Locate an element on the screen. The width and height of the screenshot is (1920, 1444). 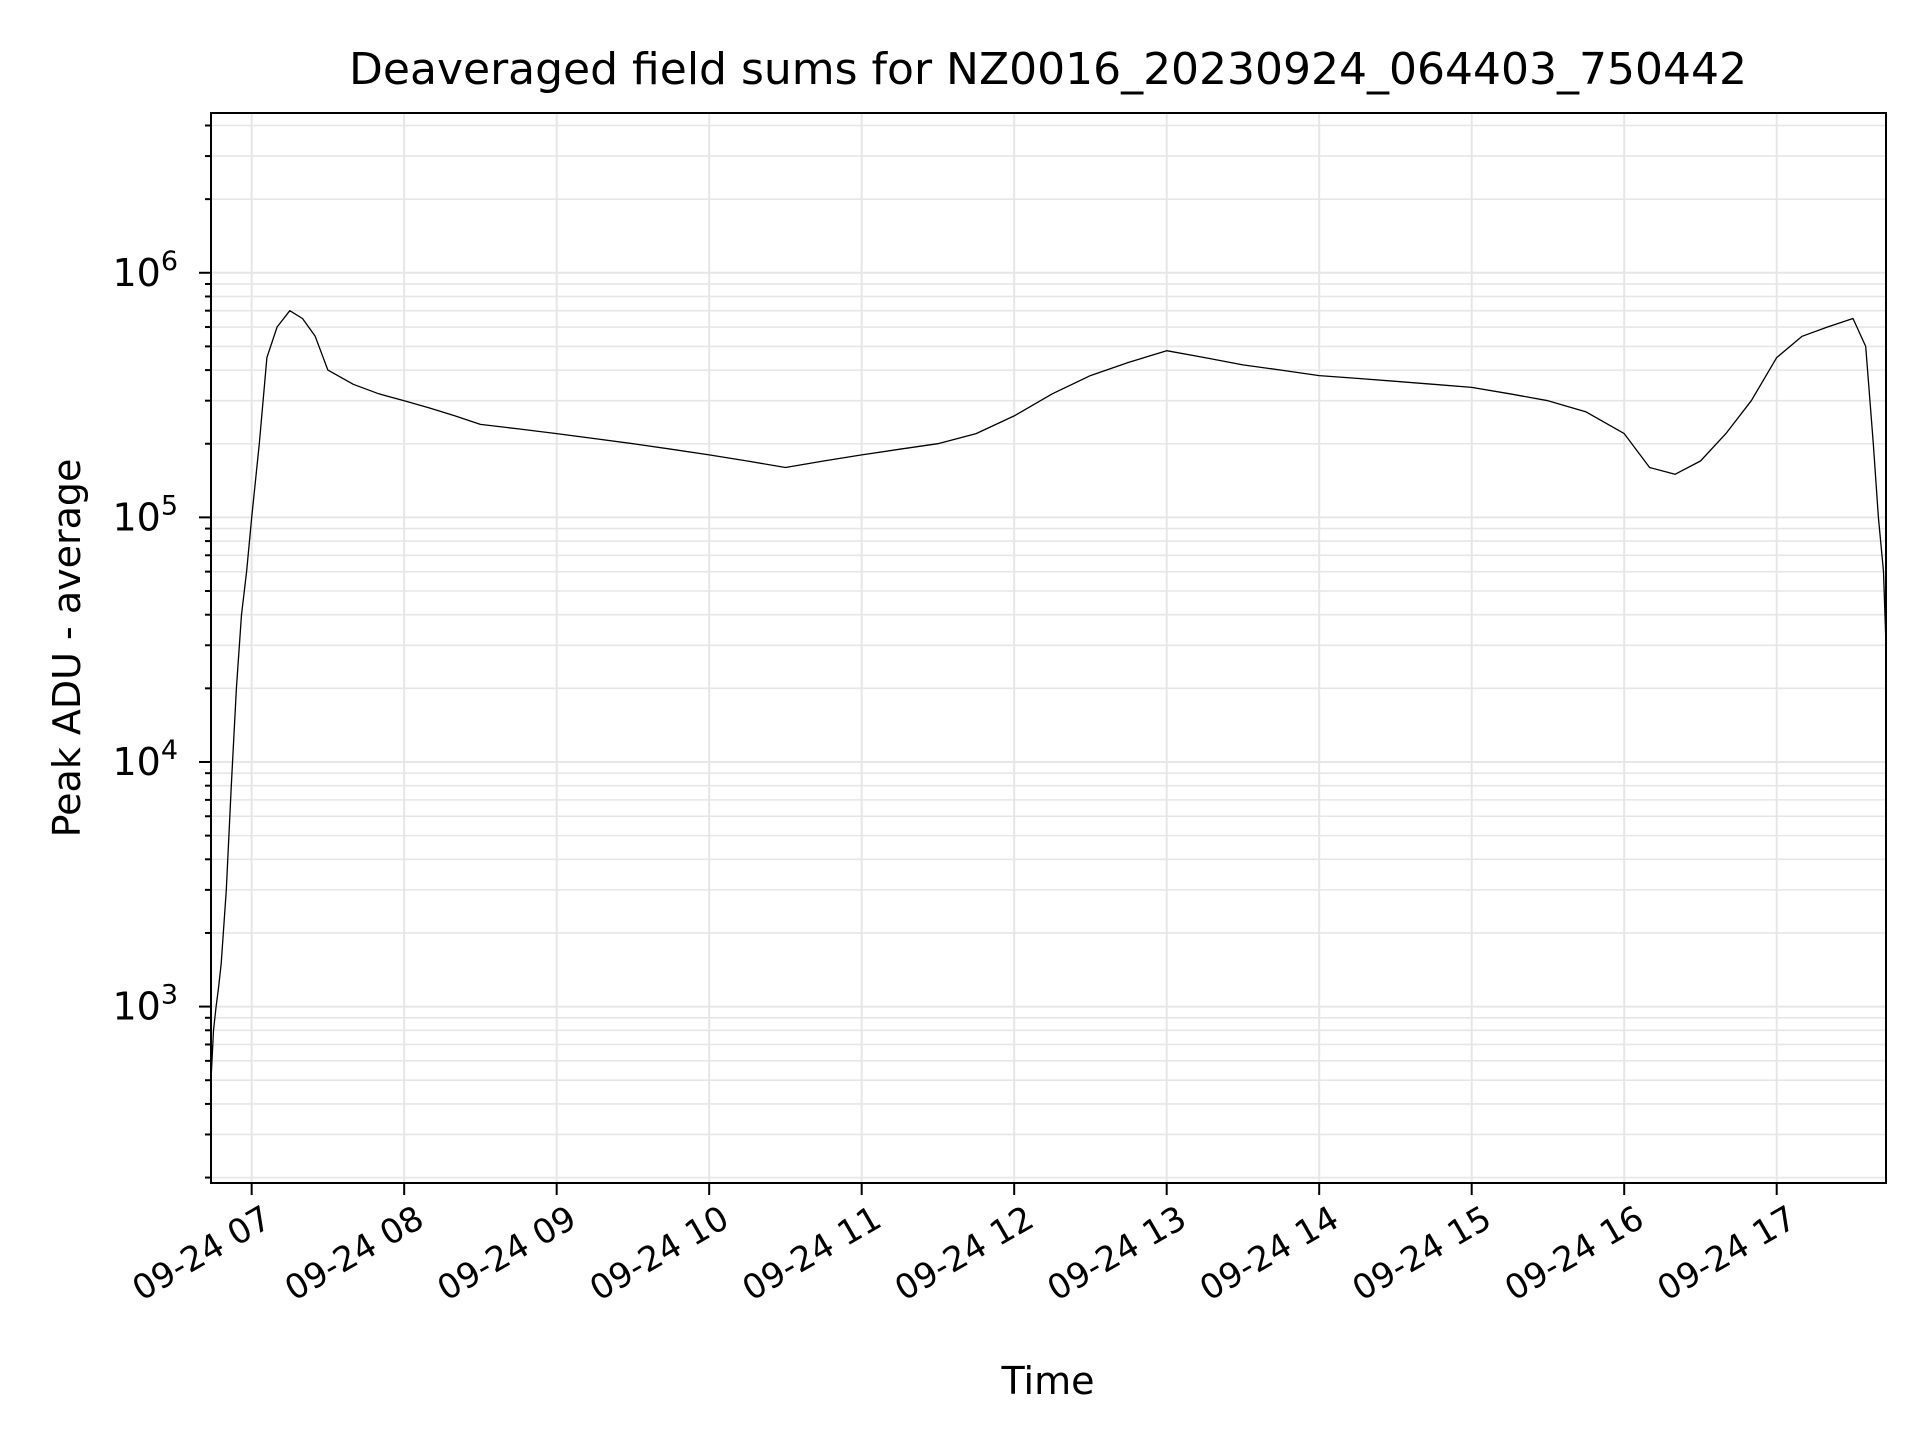
y-tick-label: 104 is located at coordinates (145, 759).